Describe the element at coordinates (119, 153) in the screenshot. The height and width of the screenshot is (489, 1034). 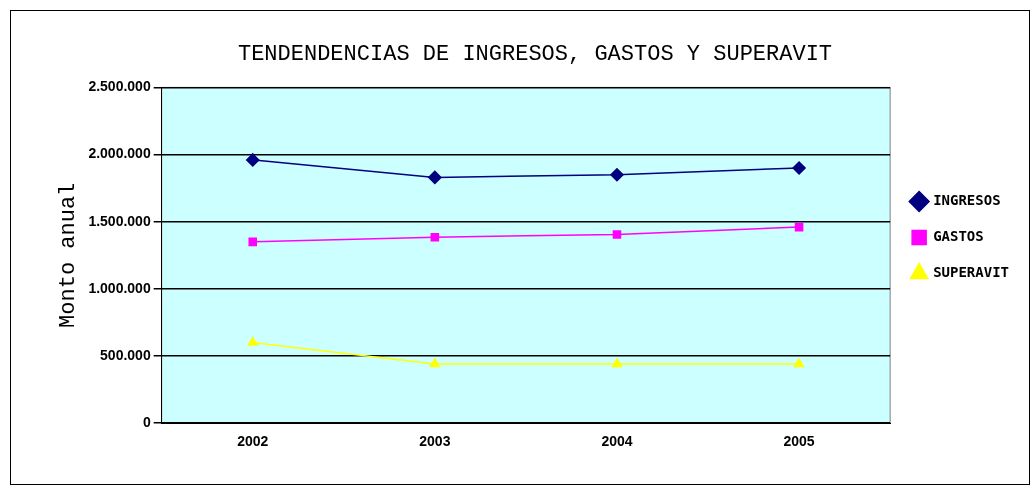
I see `y-tick-label: 2.000.000` at that location.